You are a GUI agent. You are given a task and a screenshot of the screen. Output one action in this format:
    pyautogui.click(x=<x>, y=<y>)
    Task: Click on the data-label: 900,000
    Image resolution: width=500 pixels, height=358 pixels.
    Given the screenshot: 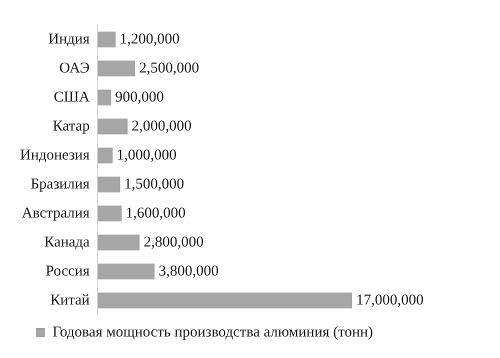 What is the action you would take?
    pyautogui.click(x=139, y=97)
    